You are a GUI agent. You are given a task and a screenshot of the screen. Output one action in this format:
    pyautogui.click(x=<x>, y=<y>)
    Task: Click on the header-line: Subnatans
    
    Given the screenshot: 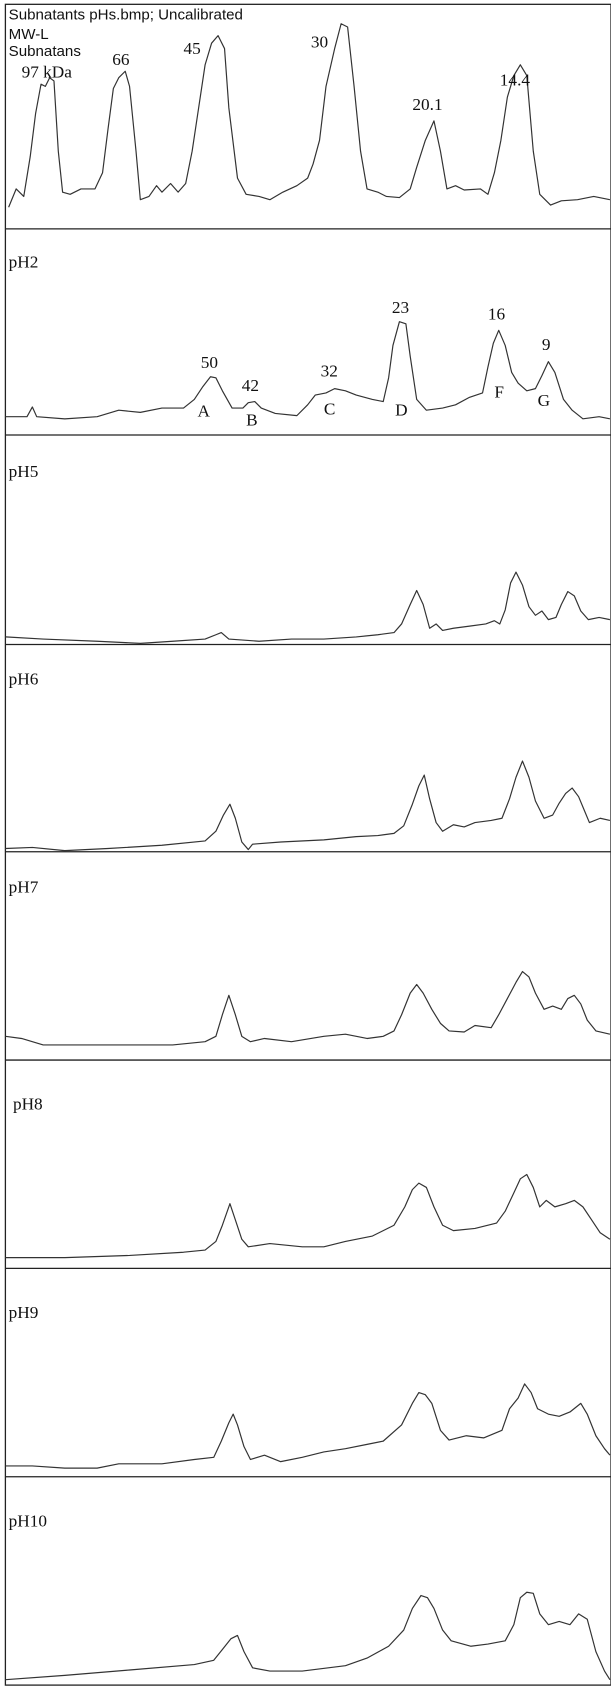 What is the action you would take?
    pyautogui.click(x=45, y=51)
    